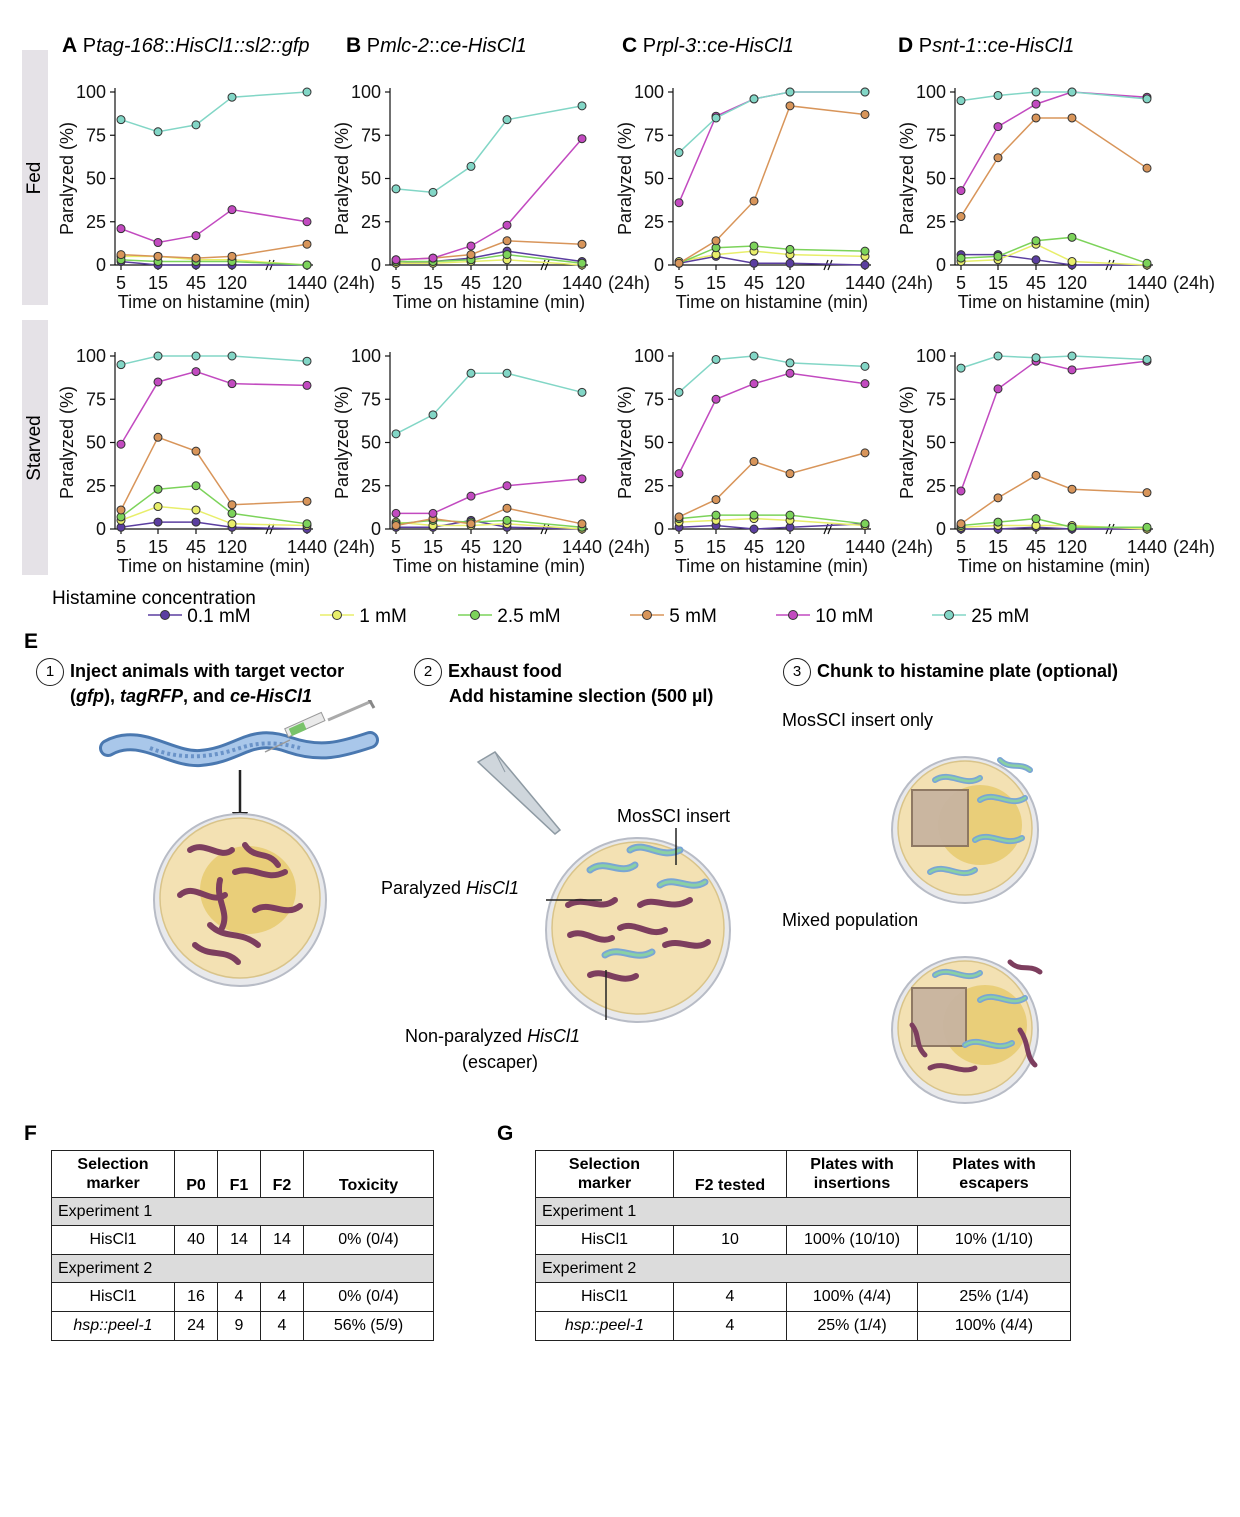 This screenshot has height=1517, width=1240. Describe the element at coordinates (850, 920) in the screenshot. I see `label-mixed-population: Mixed population` at that location.